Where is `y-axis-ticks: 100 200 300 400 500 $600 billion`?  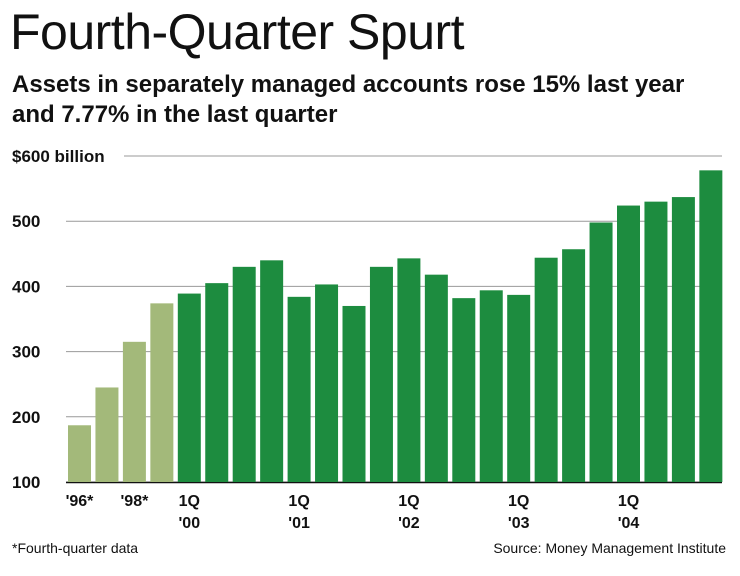 y-axis-ticks: 100 200 300 400 500 $600 billion is located at coordinates (58, 319).